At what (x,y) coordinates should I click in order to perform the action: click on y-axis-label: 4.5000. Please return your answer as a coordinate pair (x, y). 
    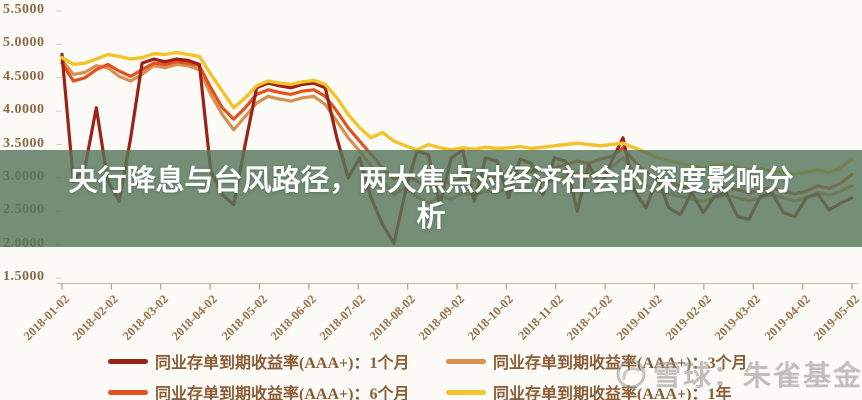
    Looking at the image, I should click on (24, 76).